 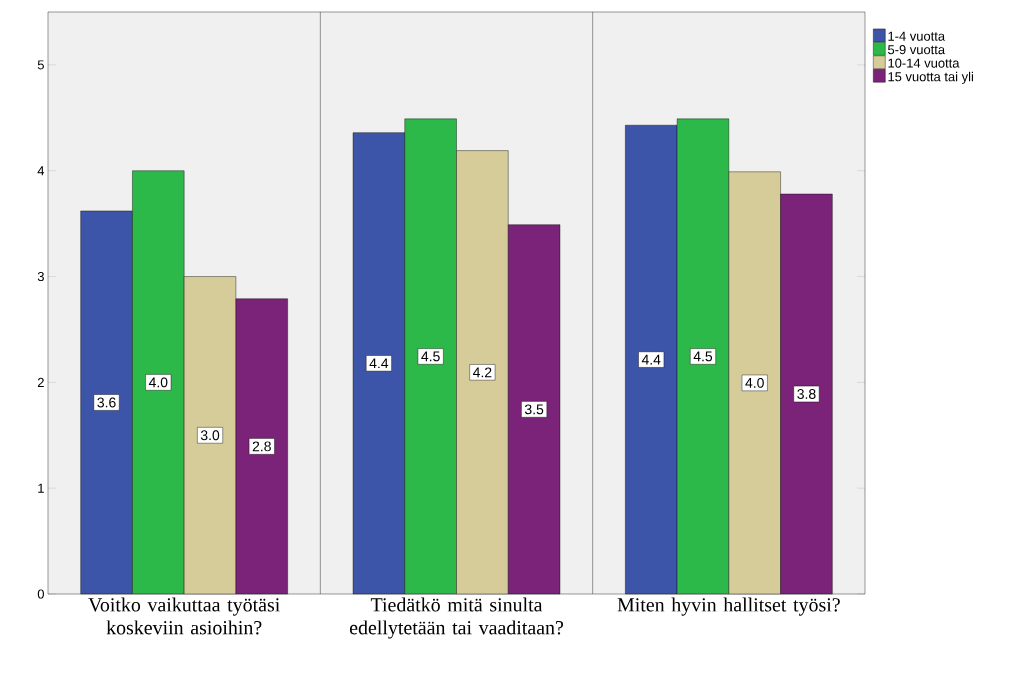 What do you see at coordinates (917, 50) in the screenshot?
I see `legend-label: 5-9 vuotta` at bounding box center [917, 50].